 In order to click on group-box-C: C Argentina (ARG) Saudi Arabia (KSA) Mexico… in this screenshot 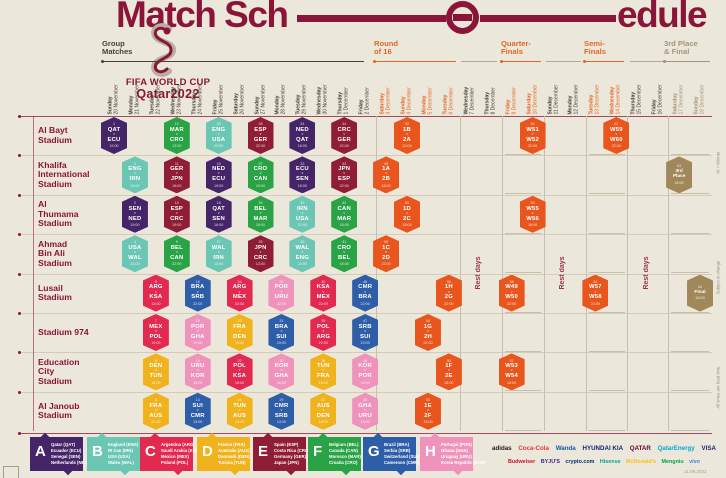, I will do `click(170, 454)`.